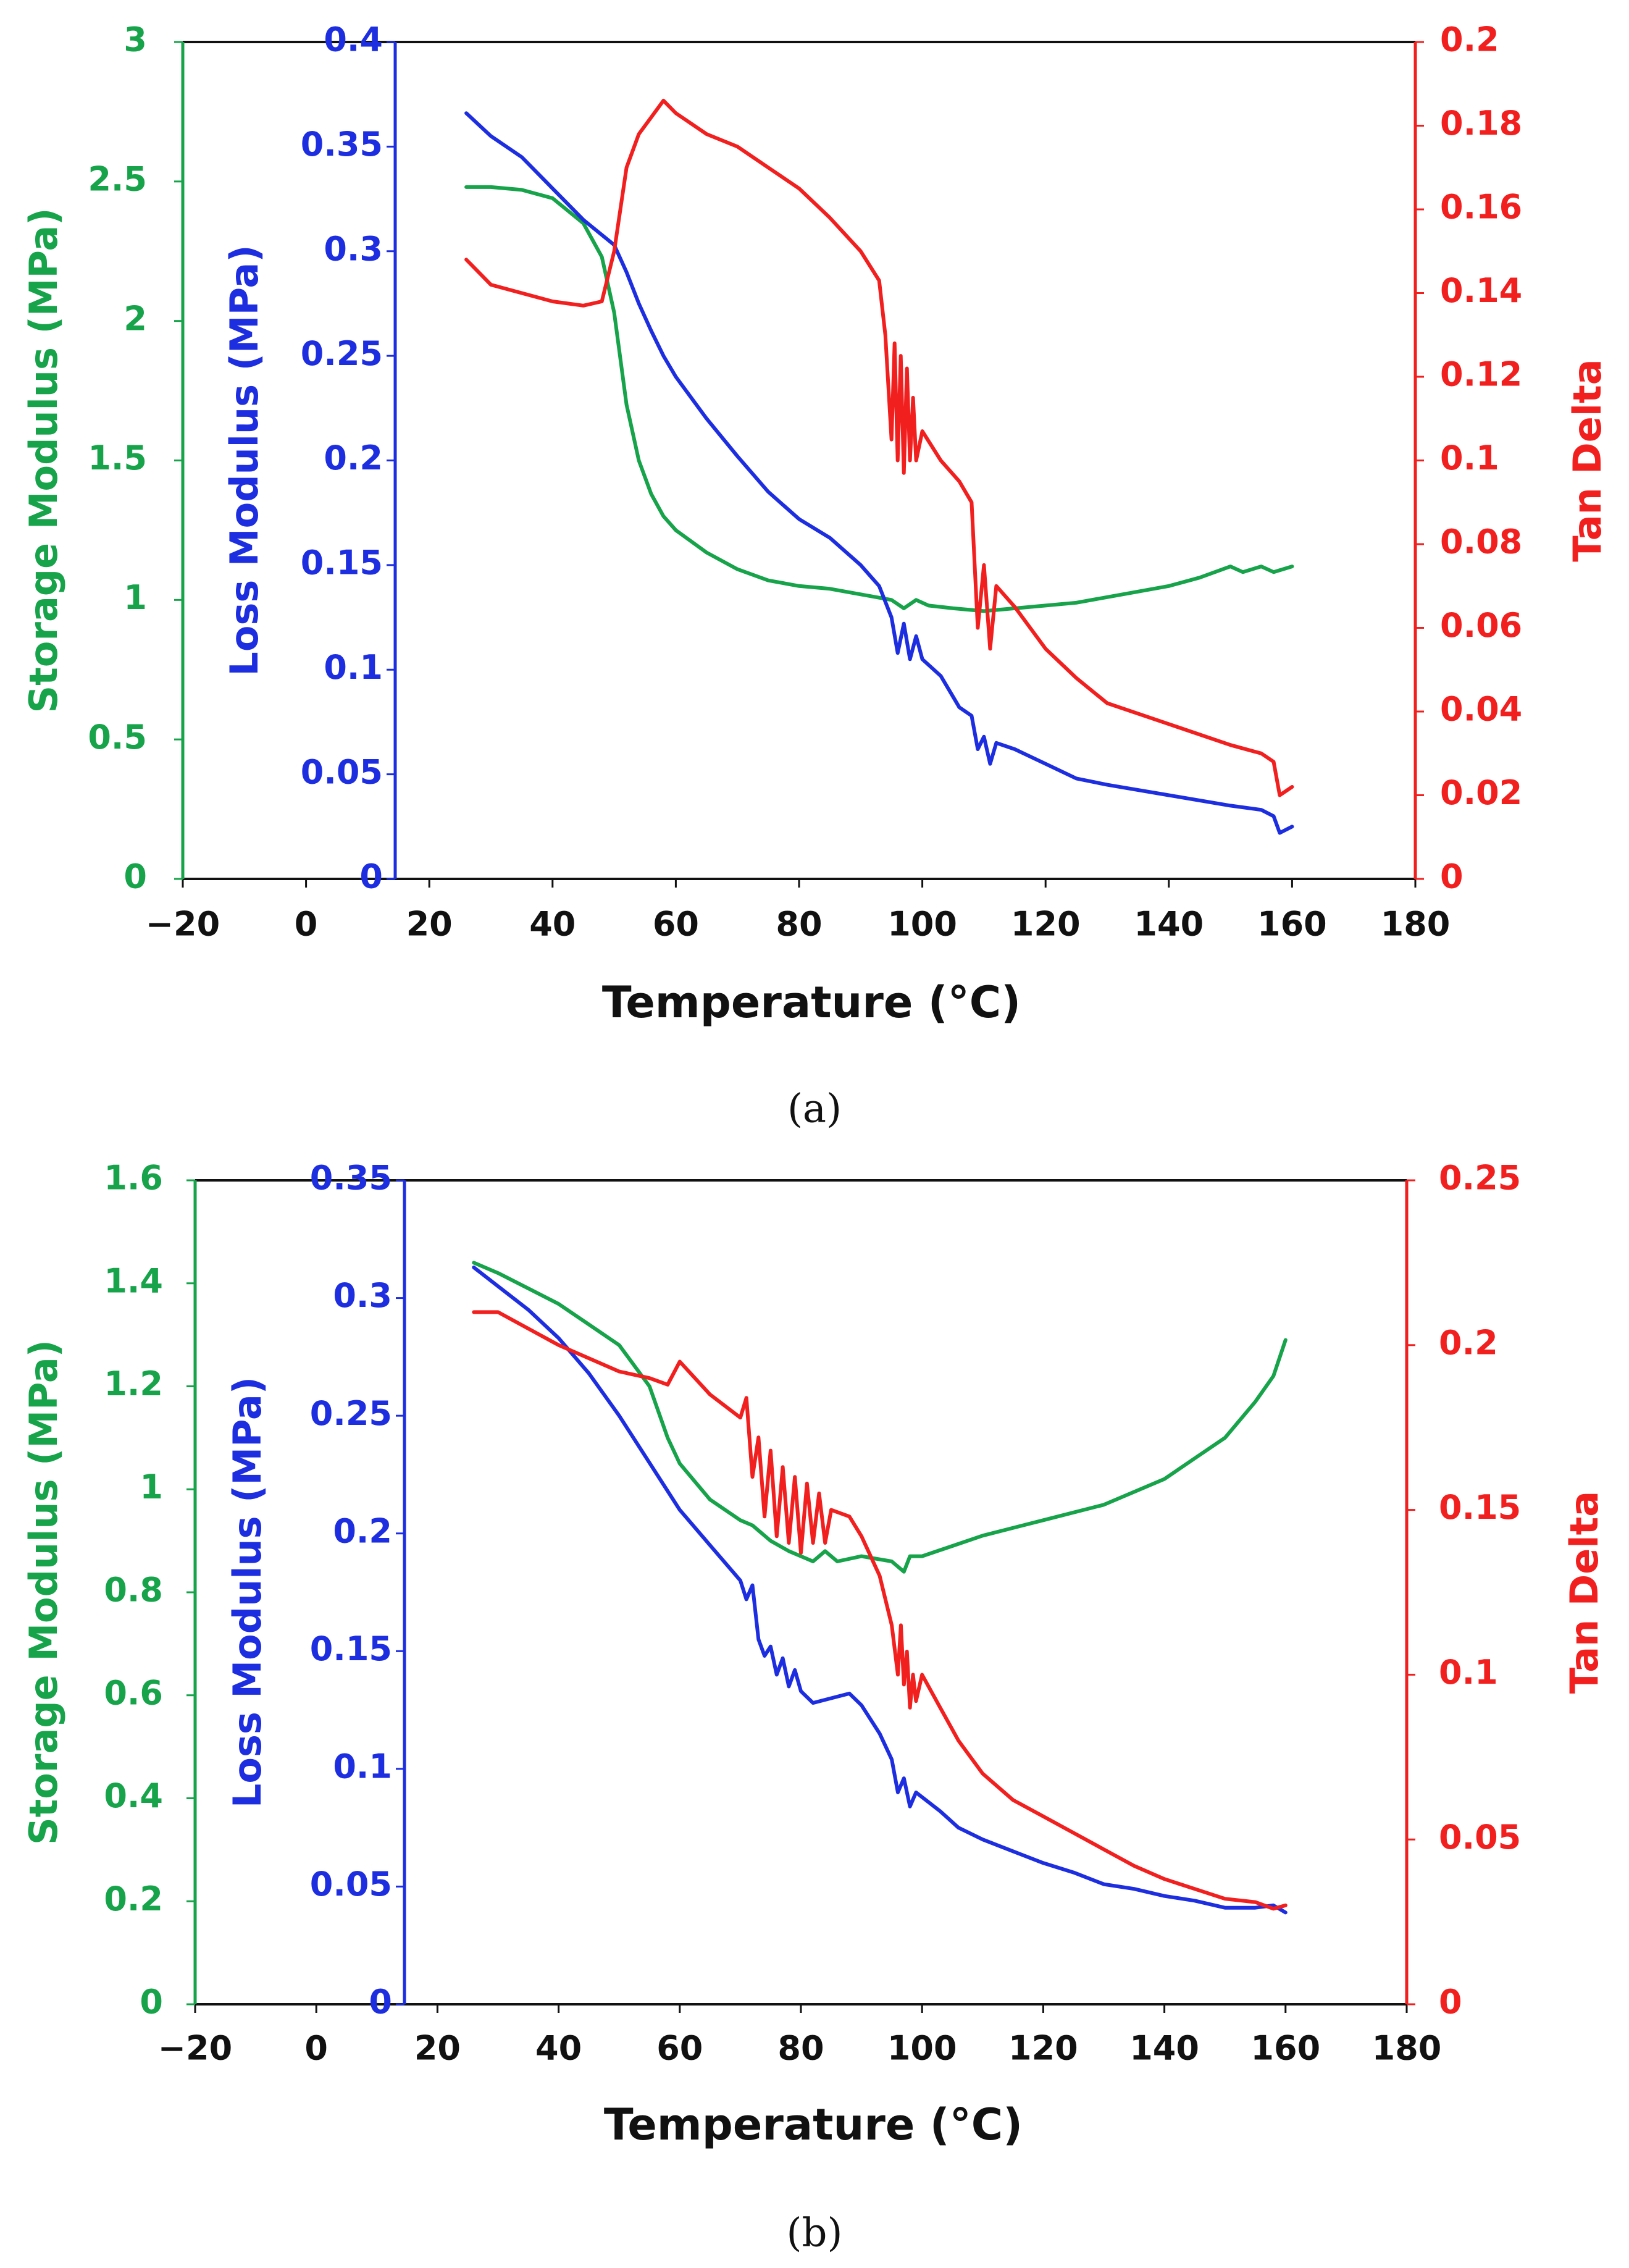 The width and height of the screenshot is (1629, 2268). I want to click on tan-tick-label: 0.12, so click(1481, 375).